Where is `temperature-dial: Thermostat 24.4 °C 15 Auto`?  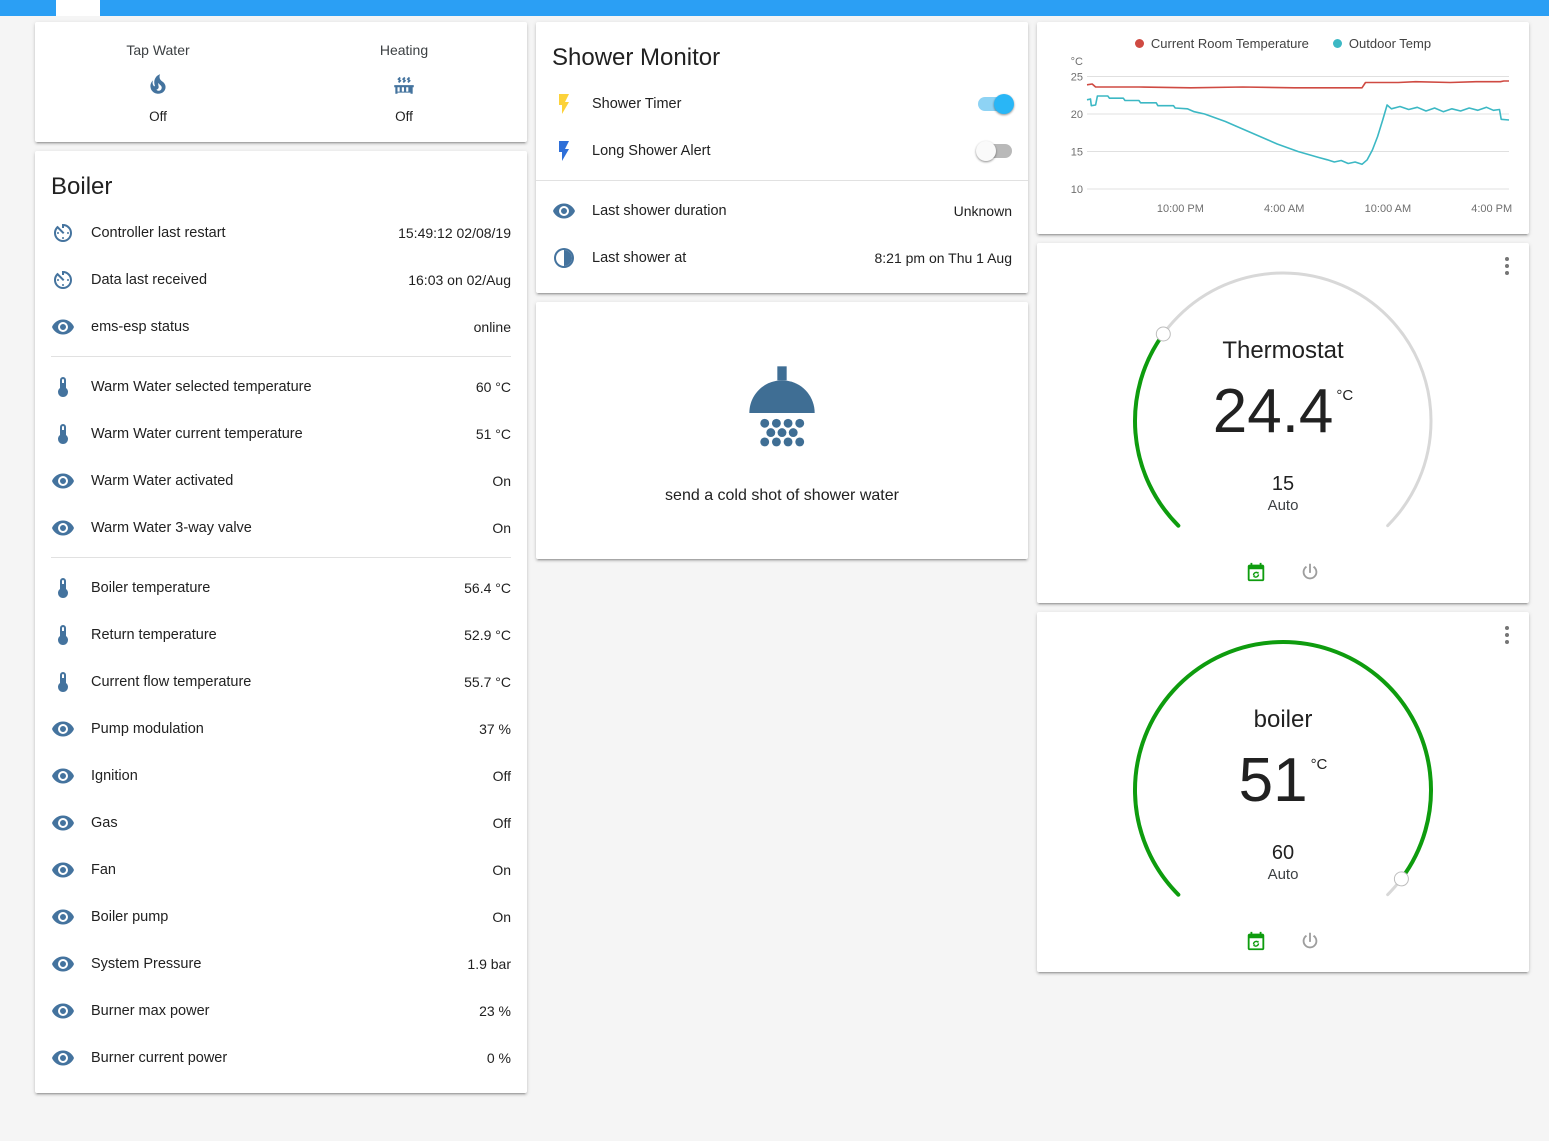
temperature-dial: Thermostat 24.4 °C 15 Auto is located at coordinates (1283, 421).